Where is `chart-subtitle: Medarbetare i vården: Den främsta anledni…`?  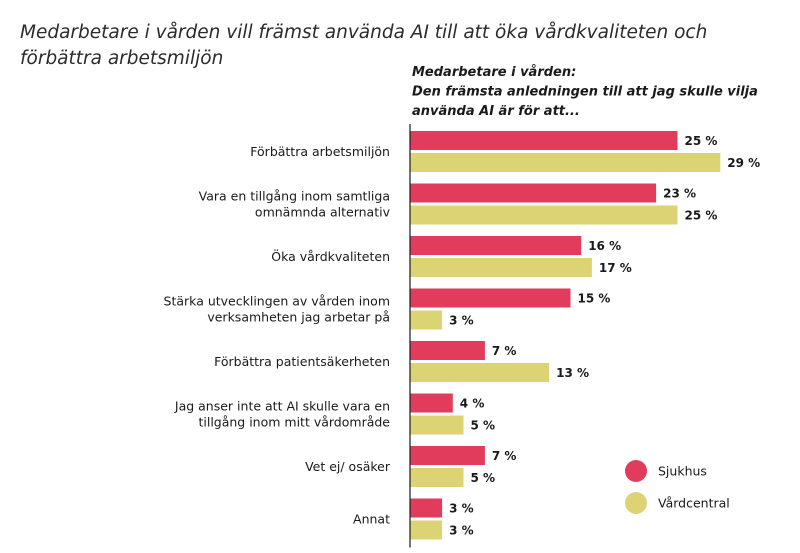 chart-subtitle: Medarbetare i vården: Den främsta anledni… is located at coordinates (585, 92).